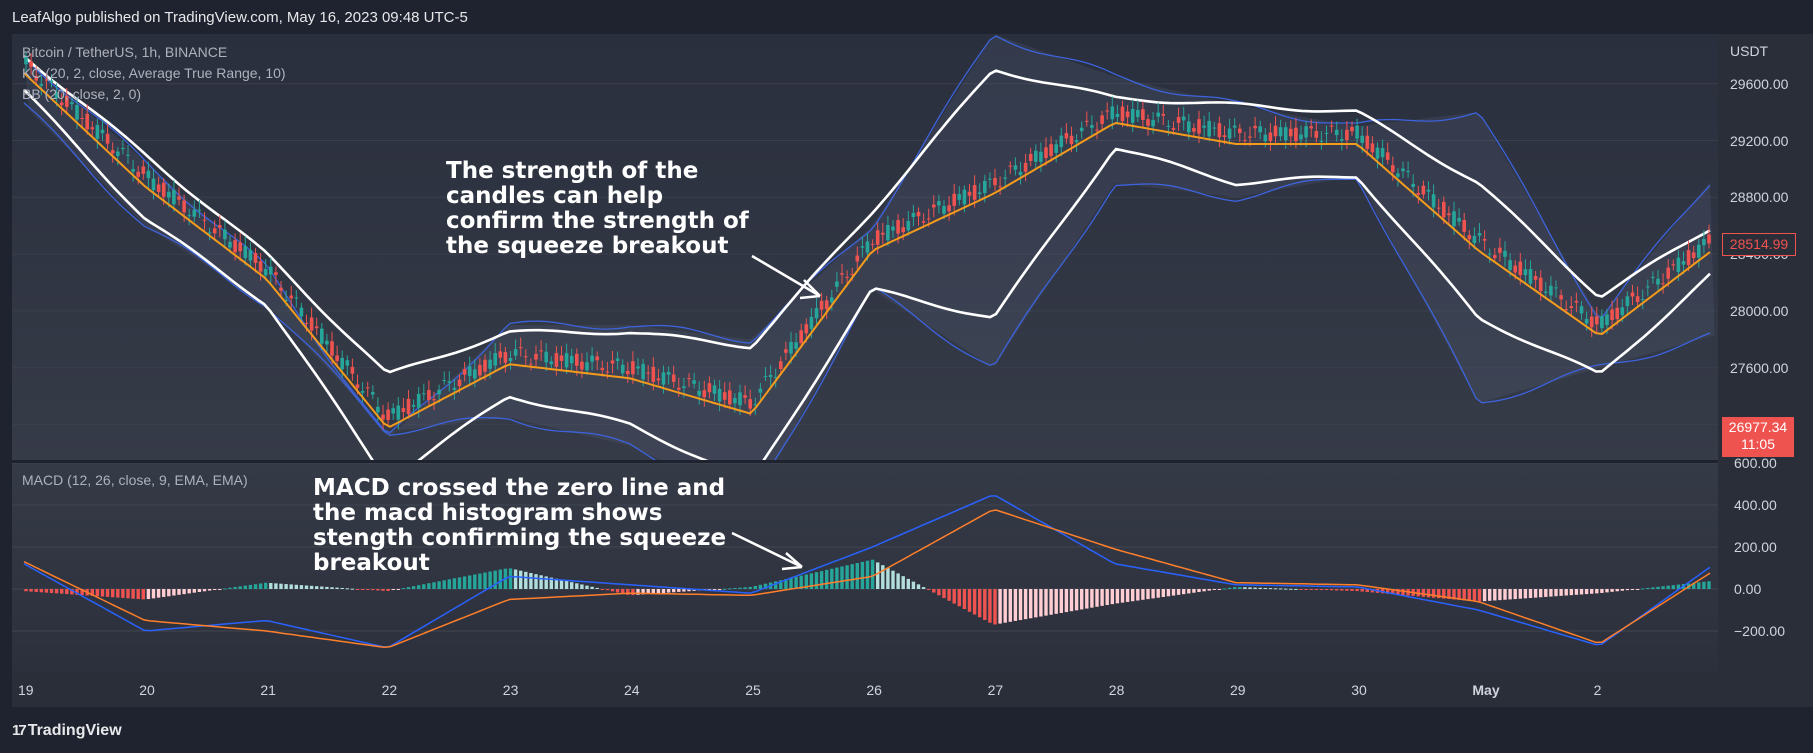 This screenshot has width=1813, height=753. What do you see at coordinates (865, 690) in the screenshot?
I see `time-axis: 19 20 21 22 23 24 25 26 27 28 29 30 May 2` at bounding box center [865, 690].